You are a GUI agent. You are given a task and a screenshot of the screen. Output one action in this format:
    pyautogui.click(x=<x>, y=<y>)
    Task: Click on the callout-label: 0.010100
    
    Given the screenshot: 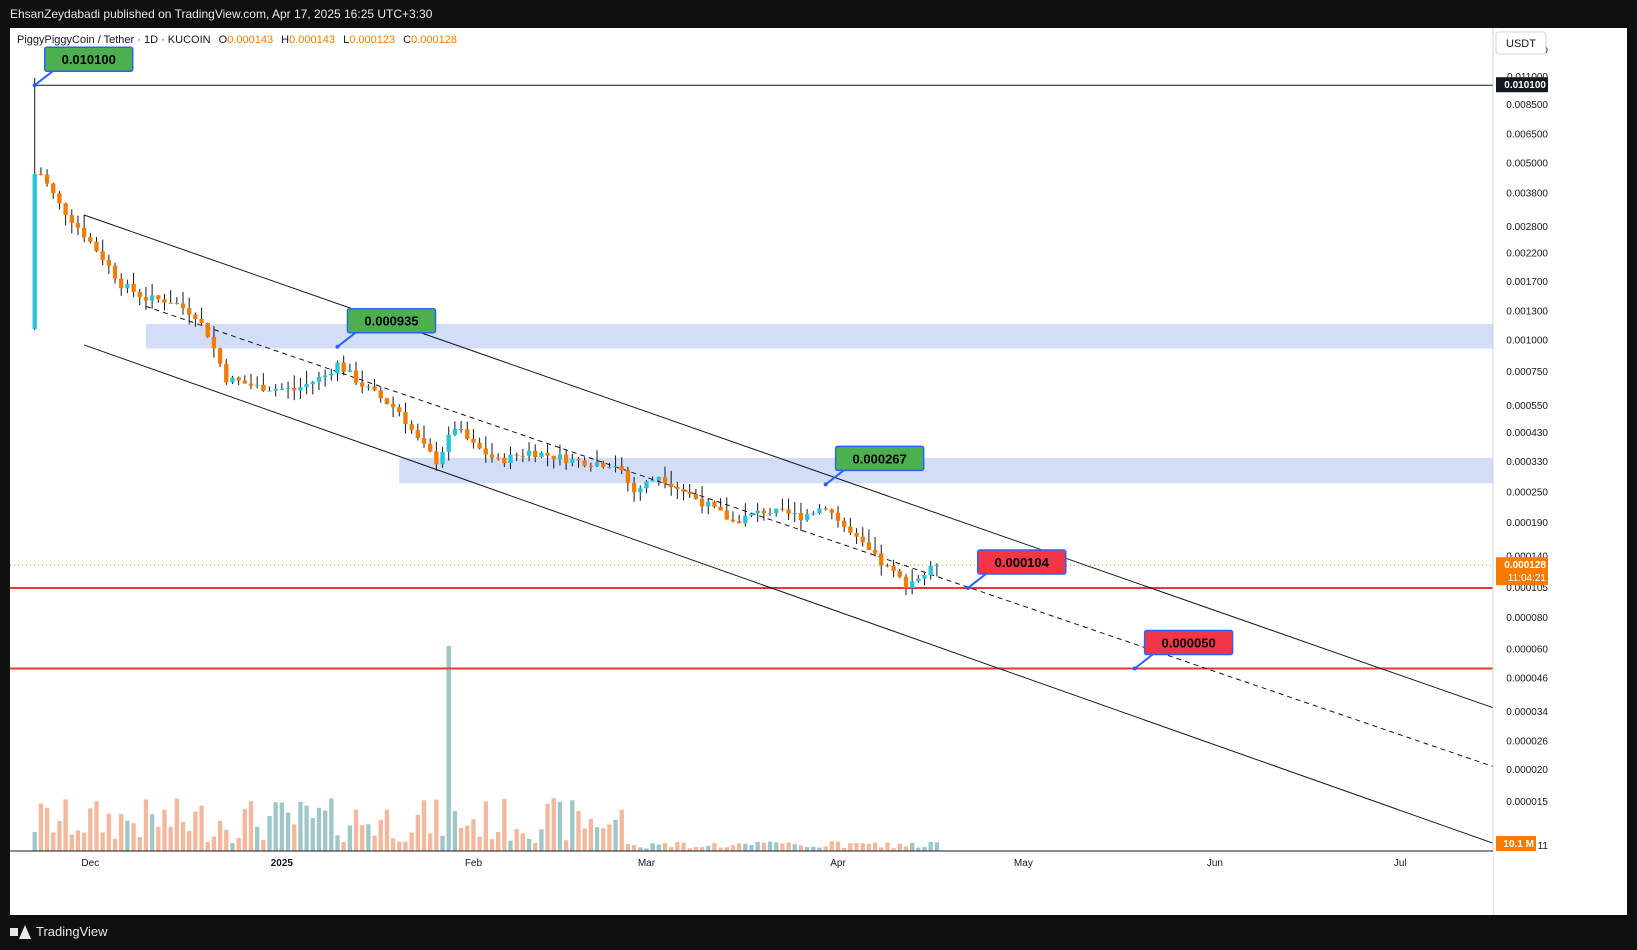 What is the action you would take?
    pyautogui.click(x=89, y=59)
    